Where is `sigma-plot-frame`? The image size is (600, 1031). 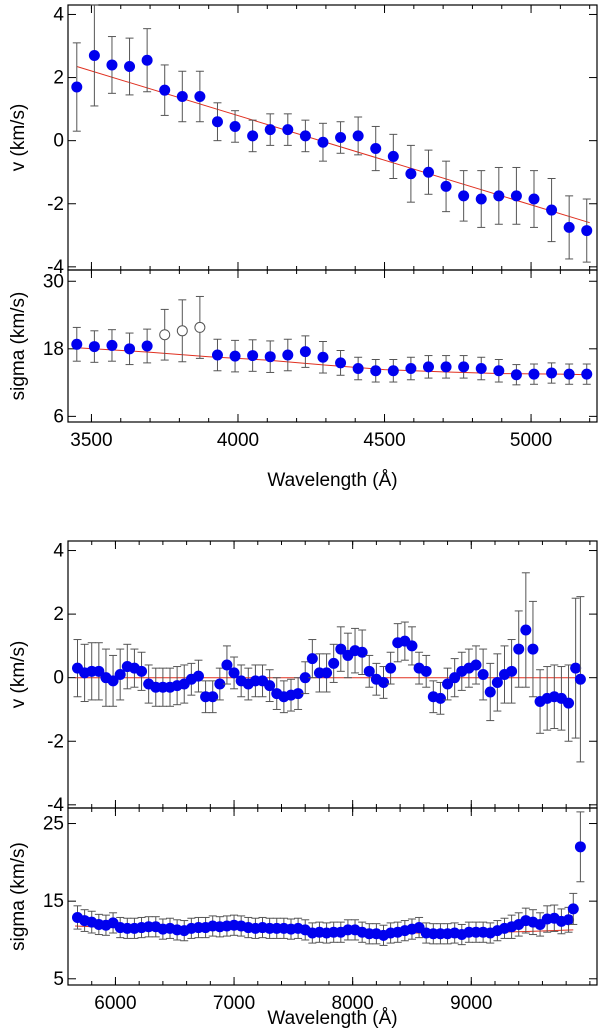
sigma-plot-frame is located at coordinates (332, 346).